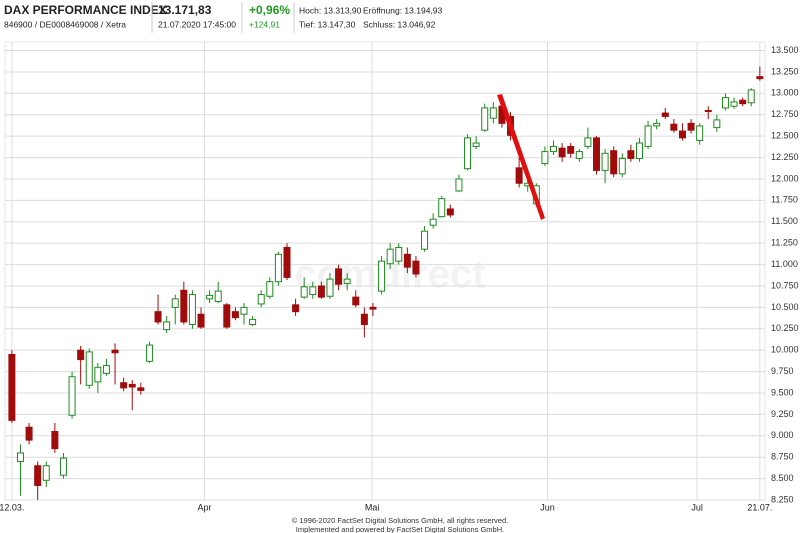 This screenshot has width=800, height=533. What do you see at coordinates (85, 10) in the screenshot?
I see `index-name: DAX PERFORMANCE INDEX` at bounding box center [85, 10].